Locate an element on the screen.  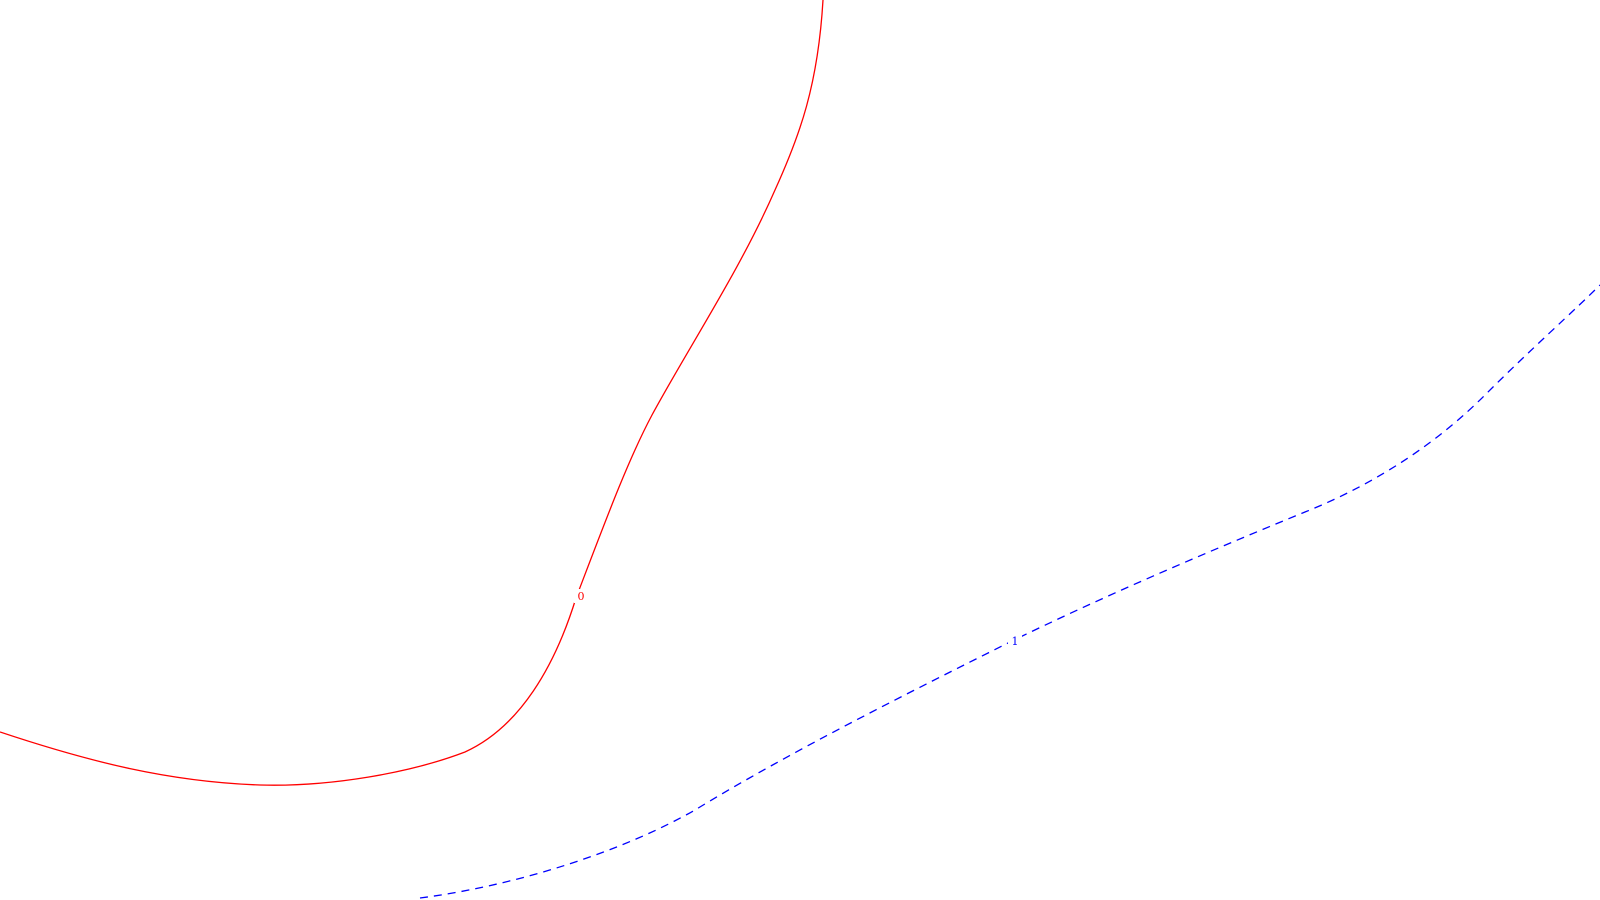
contour-label-0: 0 is located at coordinates (581, 596).